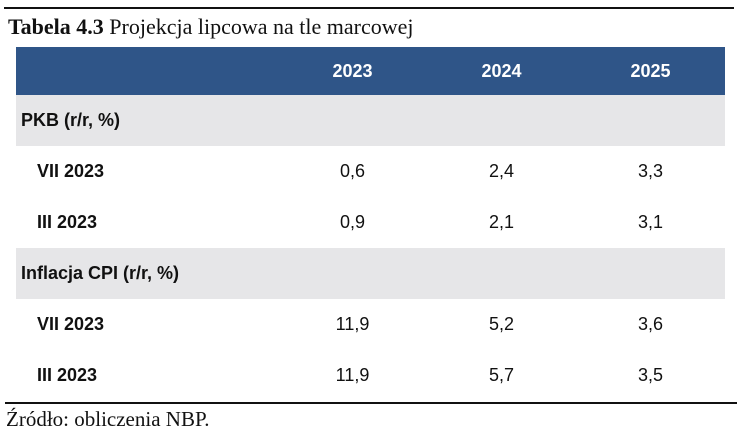 The height and width of the screenshot is (442, 744). I want to click on table-caption: Projekcja lipcowa na tle marcowej, so click(258, 26).